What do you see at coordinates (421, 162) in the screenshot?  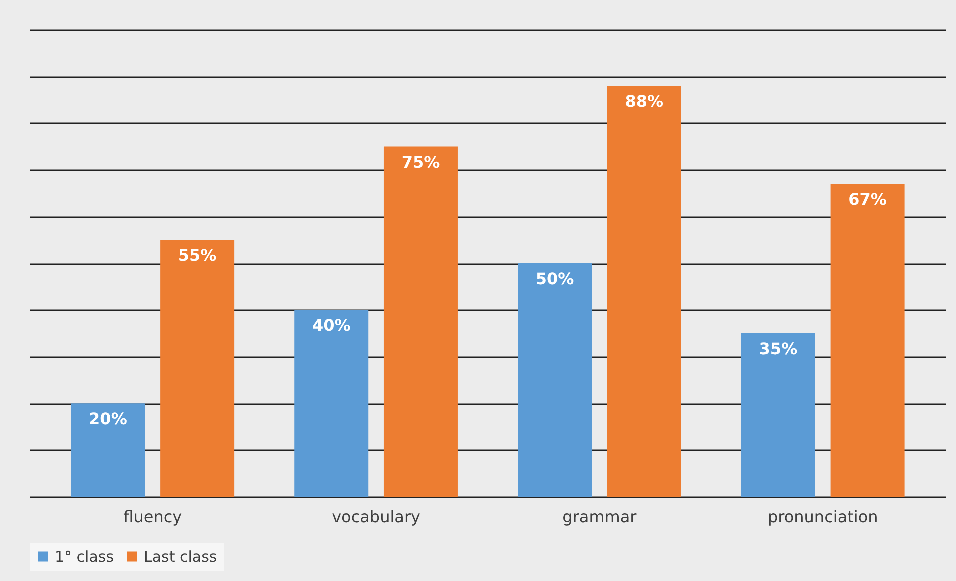 I see `data-label: 75%` at bounding box center [421, 162].